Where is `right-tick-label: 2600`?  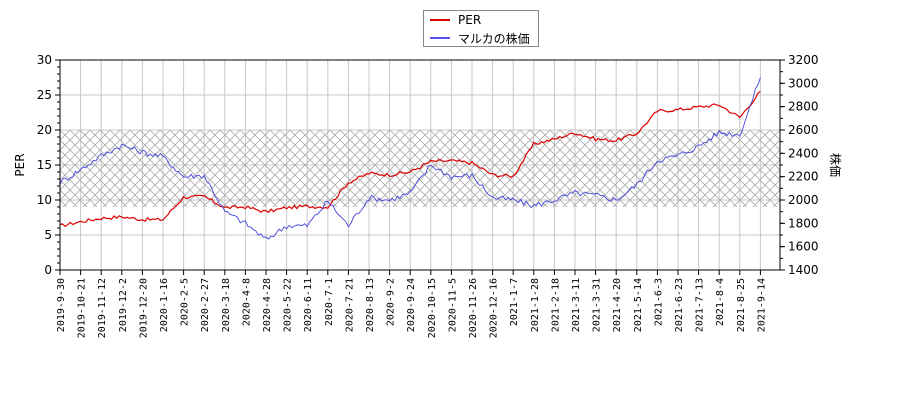
right-tick-label: 2600 is located at coordinates (803, 130).